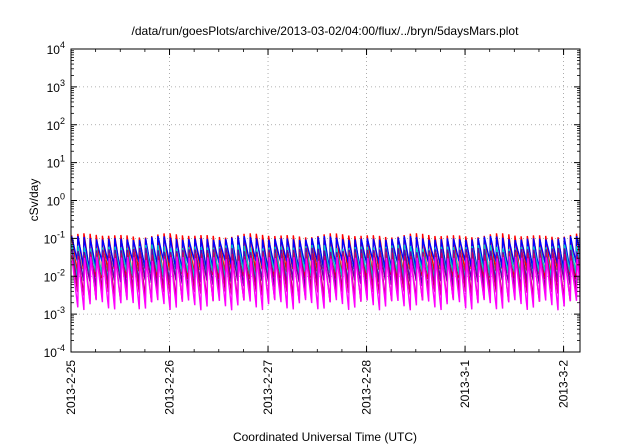 Image resolution: width=640 pixels, height=448 pixels. I want to click on x-tick-label: 2013-3-1, so click(465, 384).